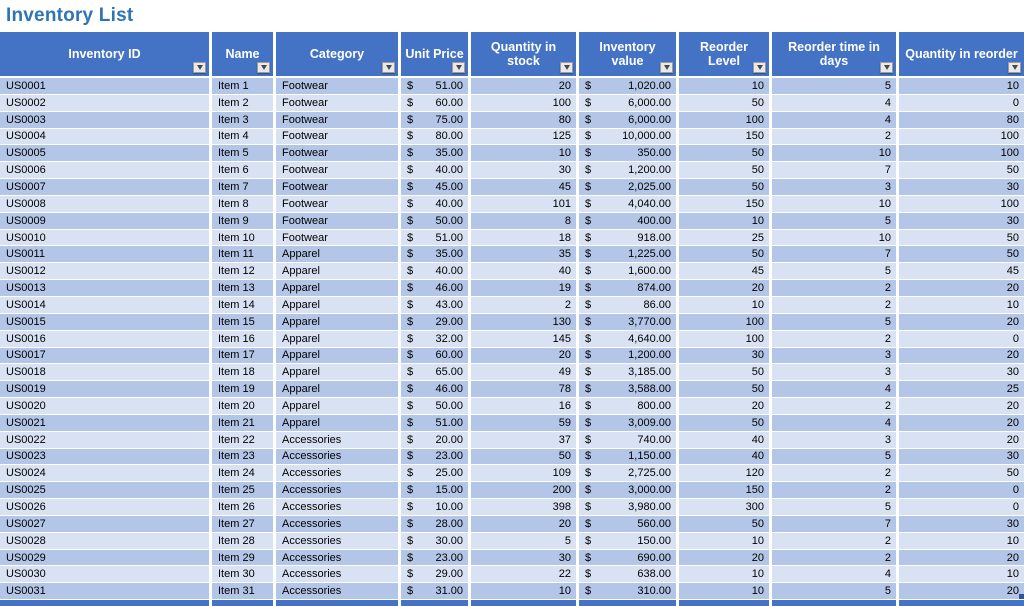  What do you see at coordinates (523, 406) in the screenshot?
I see `cell-qty-in-stock: 16` at bounding box center [523, 406].